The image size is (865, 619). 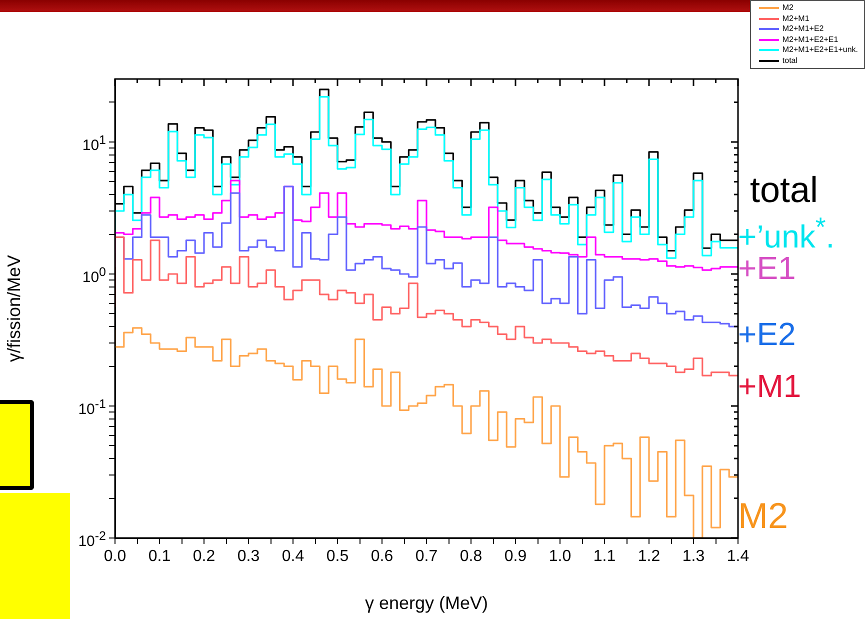 What do you see at coordinates (649, 557) in the screenshot?
I see `x-tick-label: 1.2` at bounding box center [649, 557].